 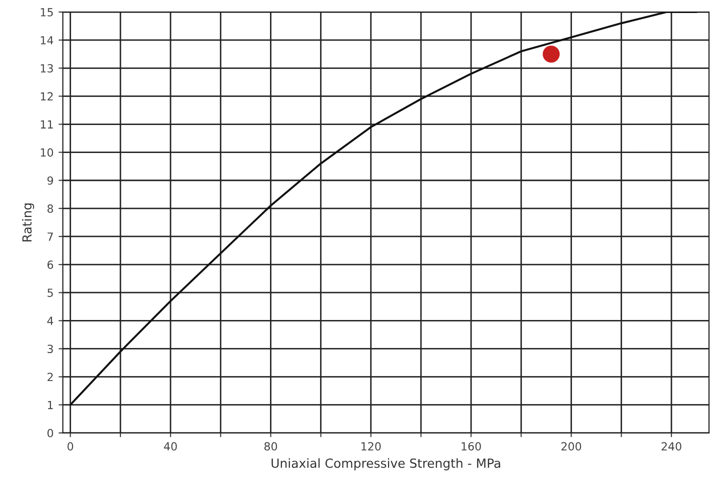 What do you see at coordinates (271, 446) in the screenshot?
I see `x-tick-label: 80` at bounding box center [271, 446].